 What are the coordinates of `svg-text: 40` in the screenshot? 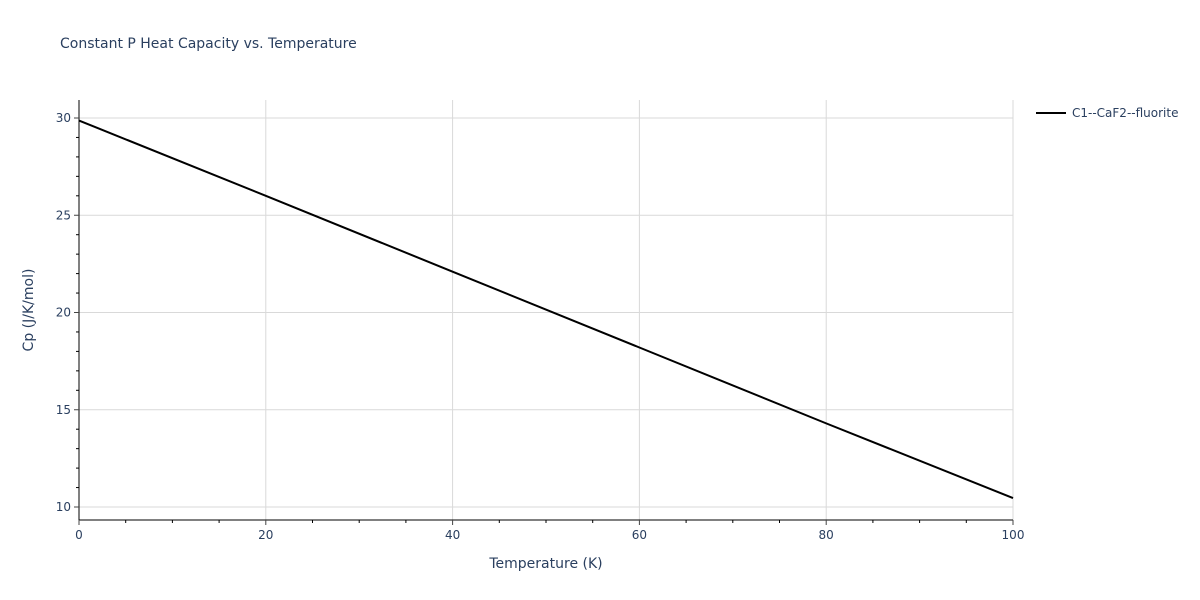 It's located at (452, 535).